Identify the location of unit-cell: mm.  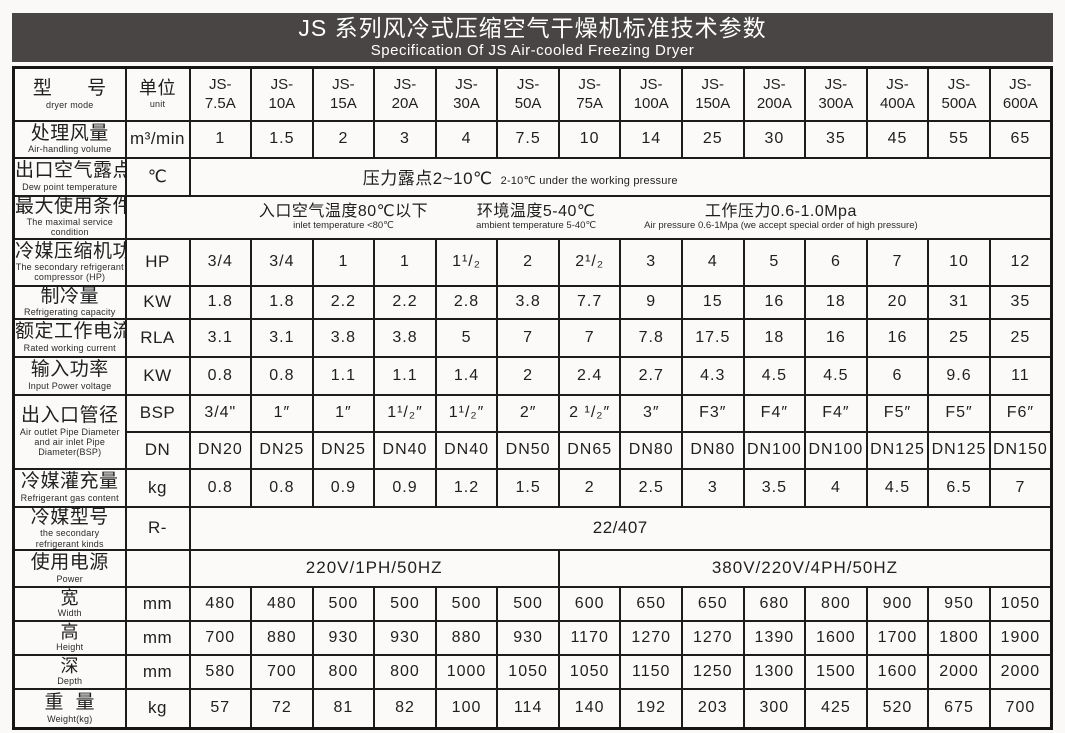
(157, 671).